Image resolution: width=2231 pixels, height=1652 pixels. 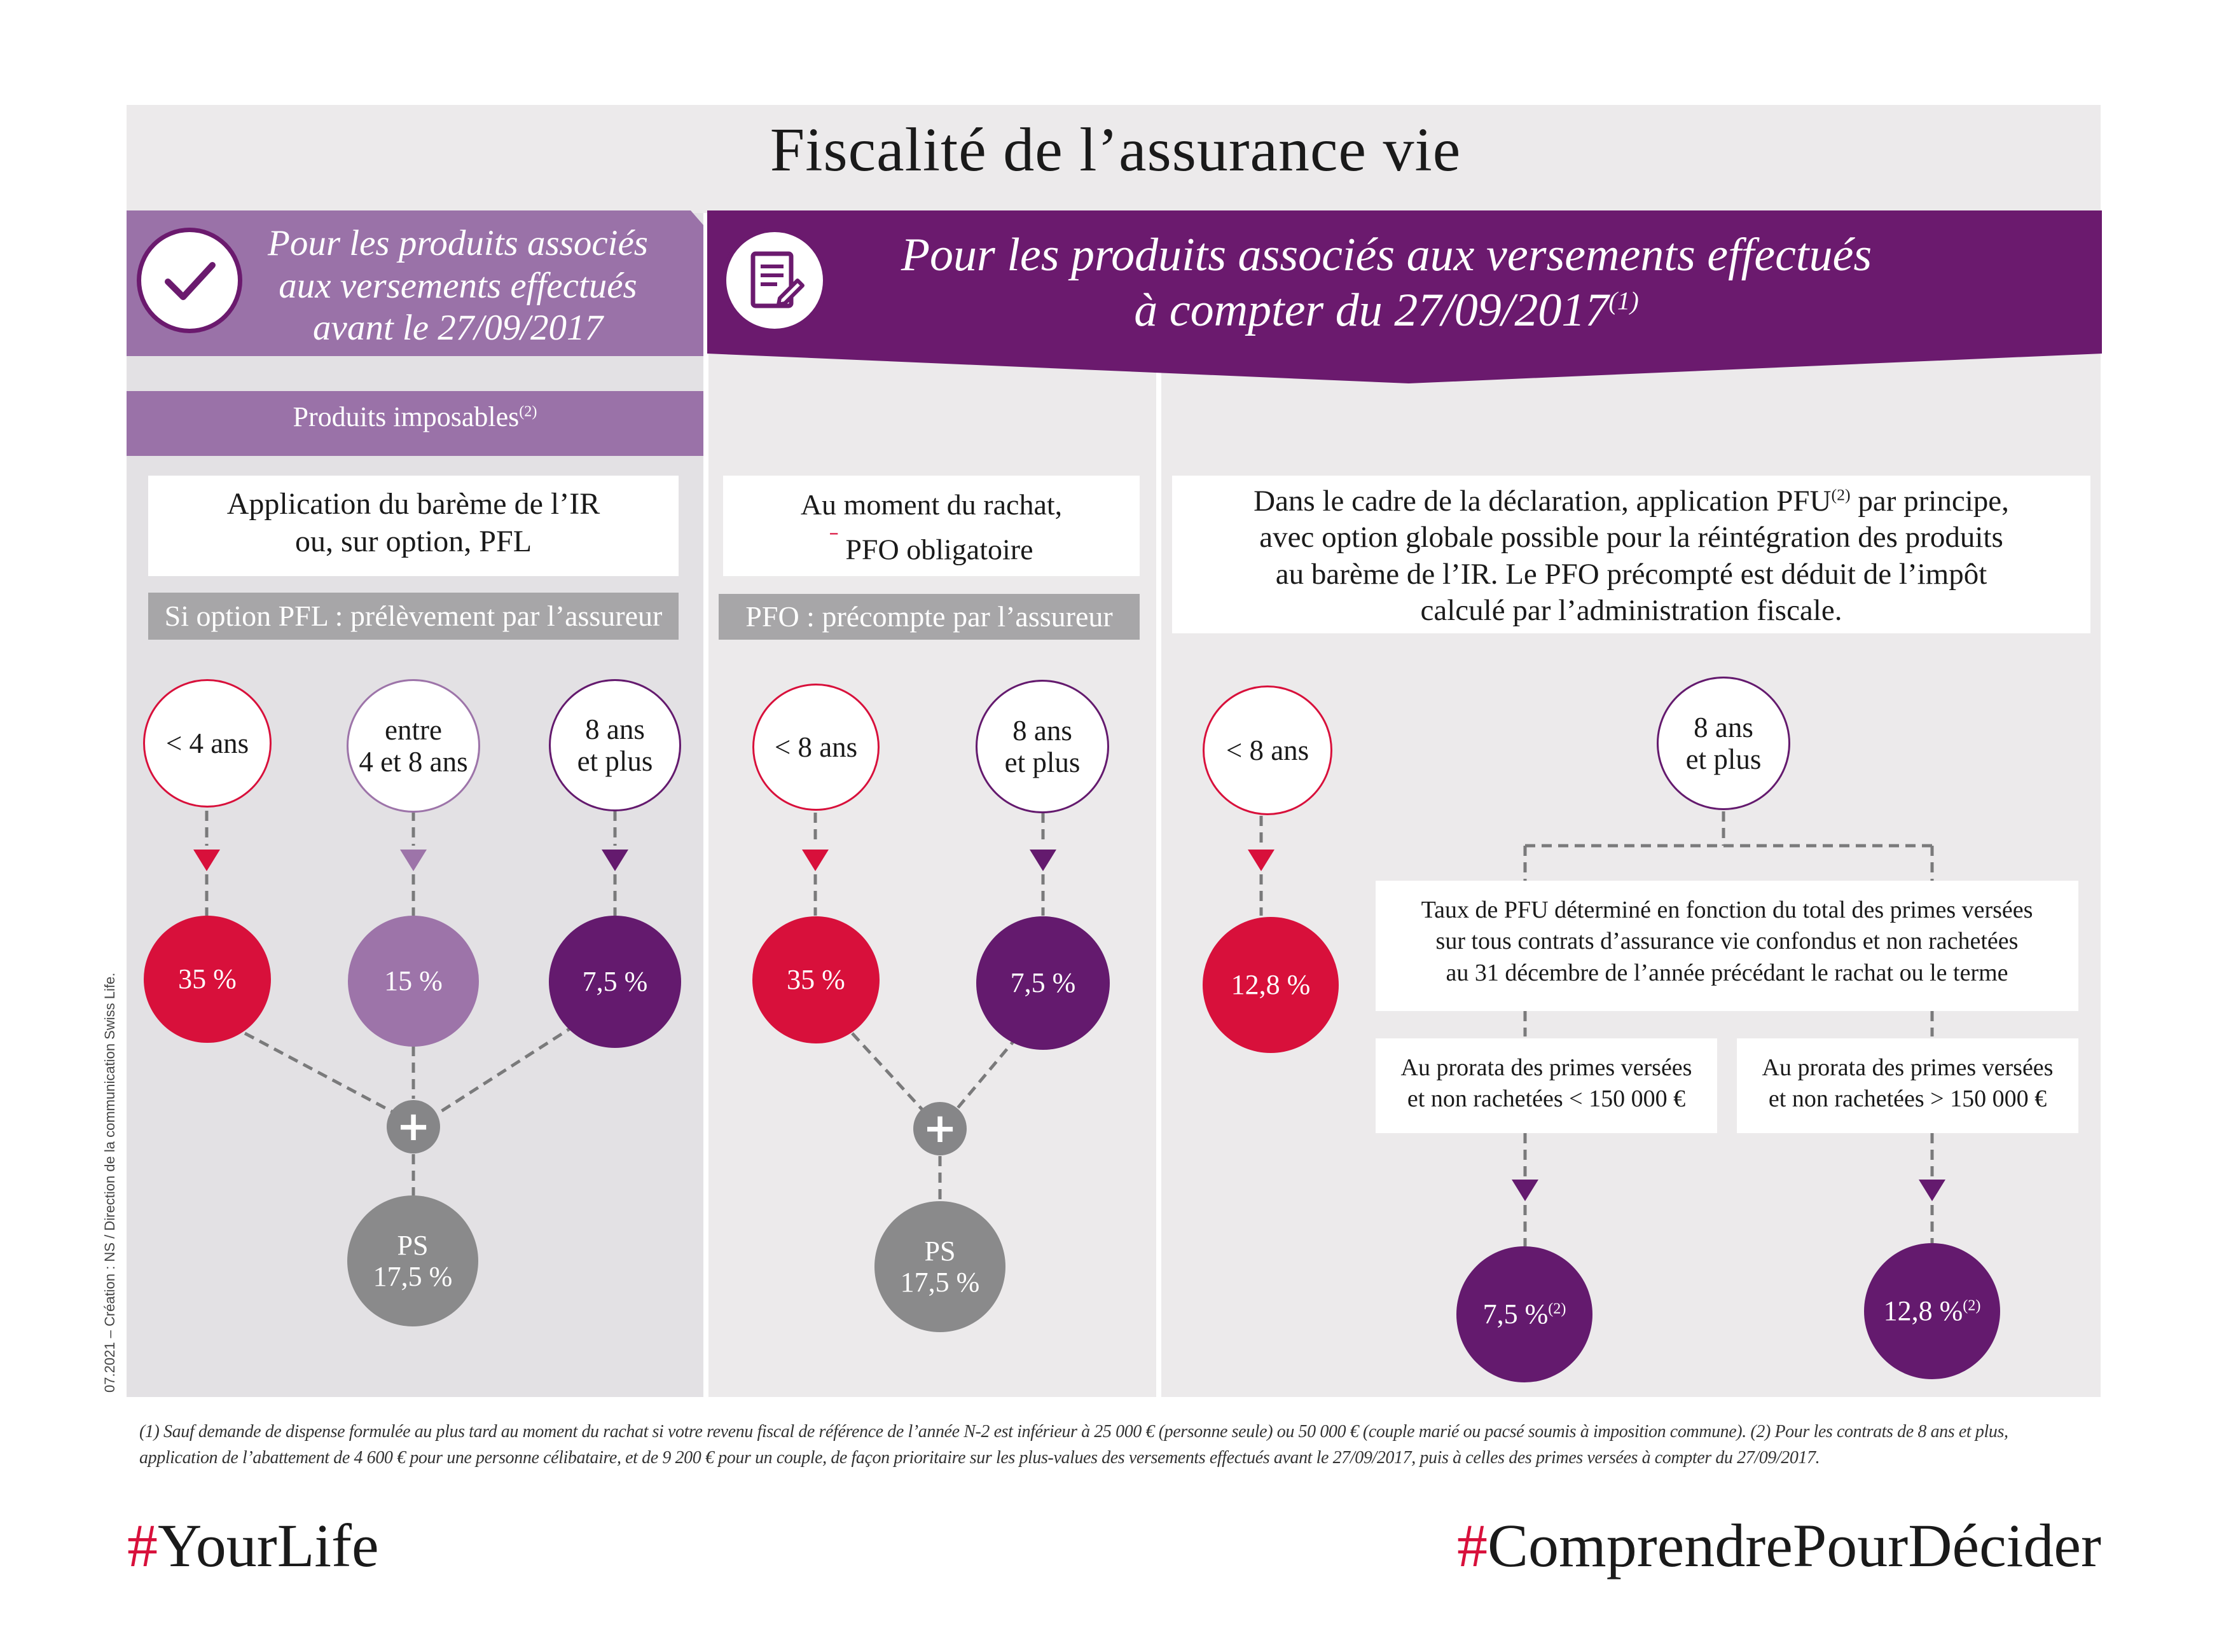 I want to click on decl-rate-7-5-circle: 7,5 %(2), so click(x=1524, y=1314).